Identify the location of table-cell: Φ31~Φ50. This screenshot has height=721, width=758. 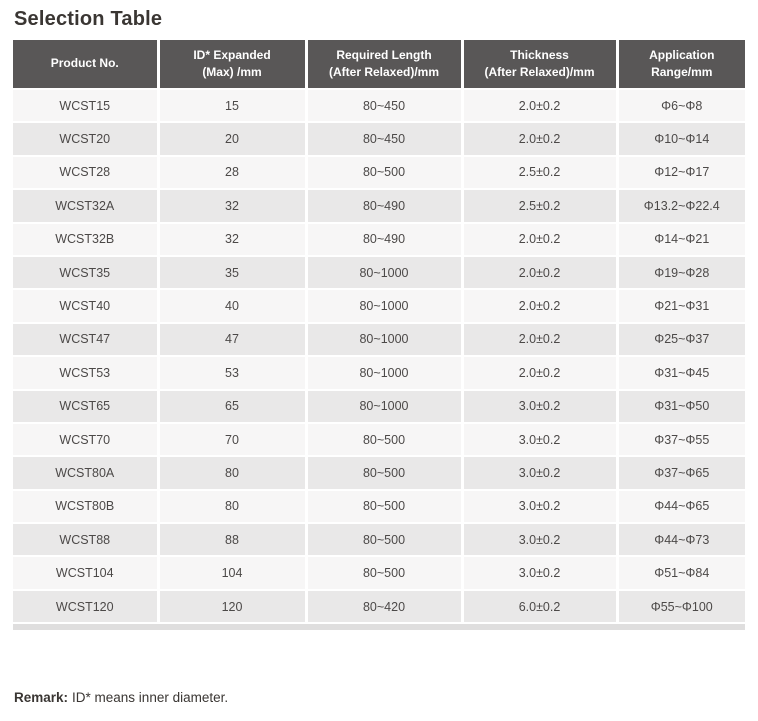
(681, 406).